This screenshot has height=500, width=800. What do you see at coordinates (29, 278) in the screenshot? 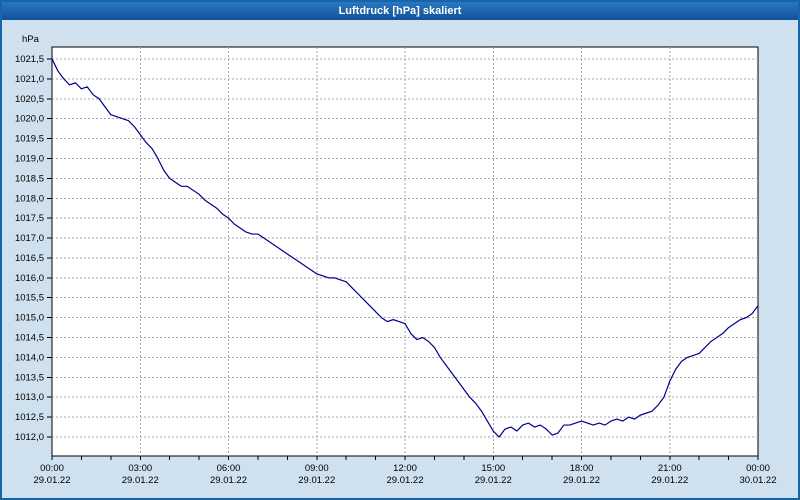
I see `y-axis-label: 1016,0` at bounding box center [29, 278].